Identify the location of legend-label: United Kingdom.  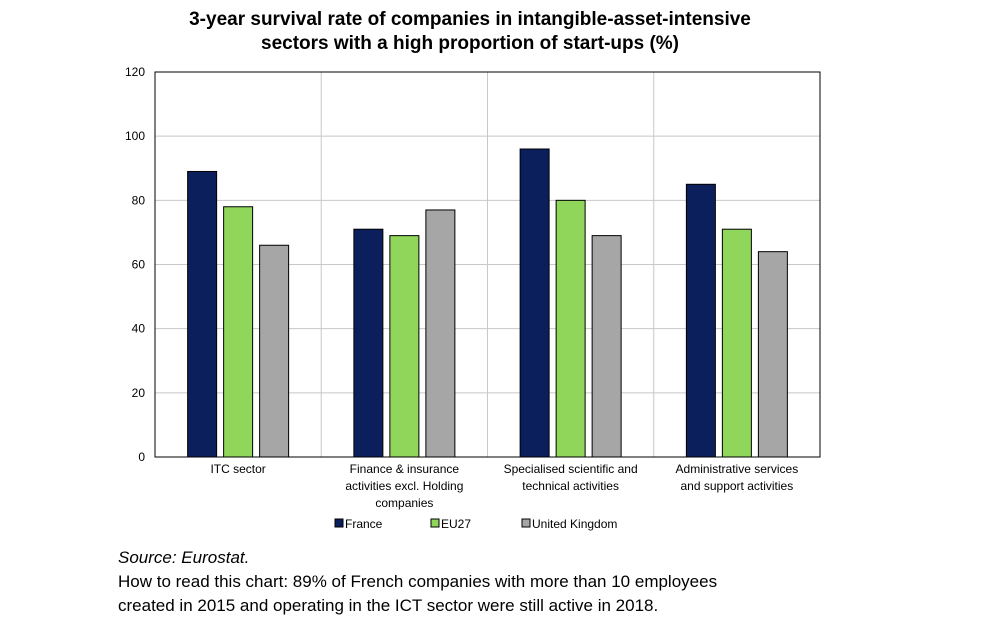
(574, 524).